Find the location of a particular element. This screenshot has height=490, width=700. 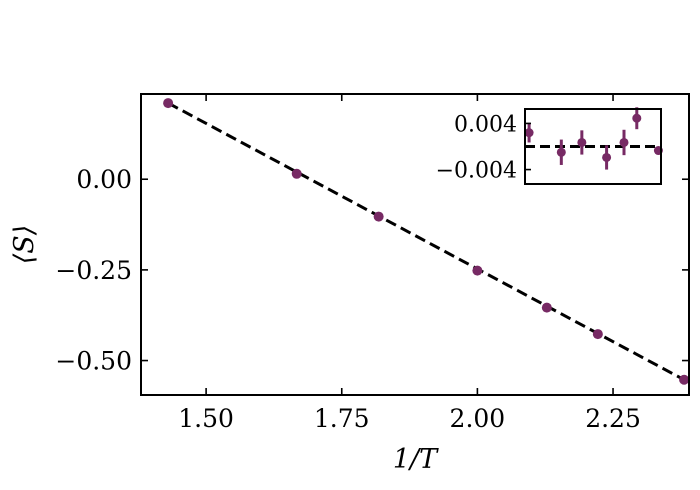

y-tick-label: −0.25 is located at coordinates (93, 270).